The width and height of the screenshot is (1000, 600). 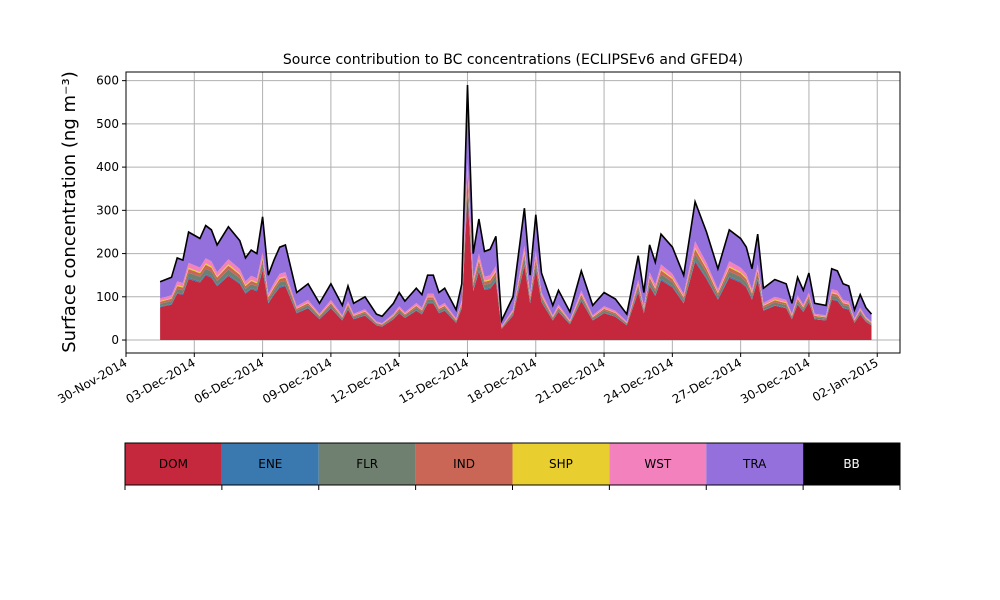 I want to click on legend-swatch-wst, so click(x=658, y=464).